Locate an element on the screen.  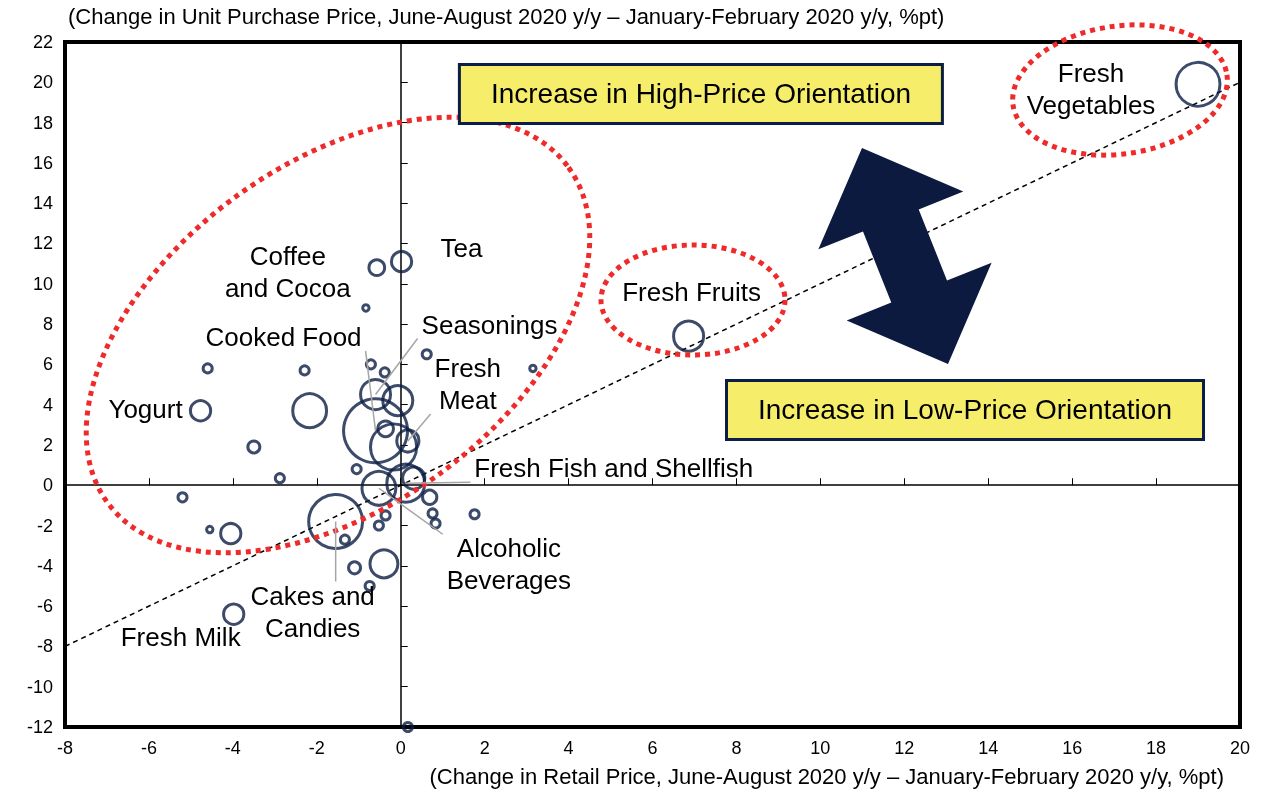
annotation: Yogurt is located at coordinates (145, 408).